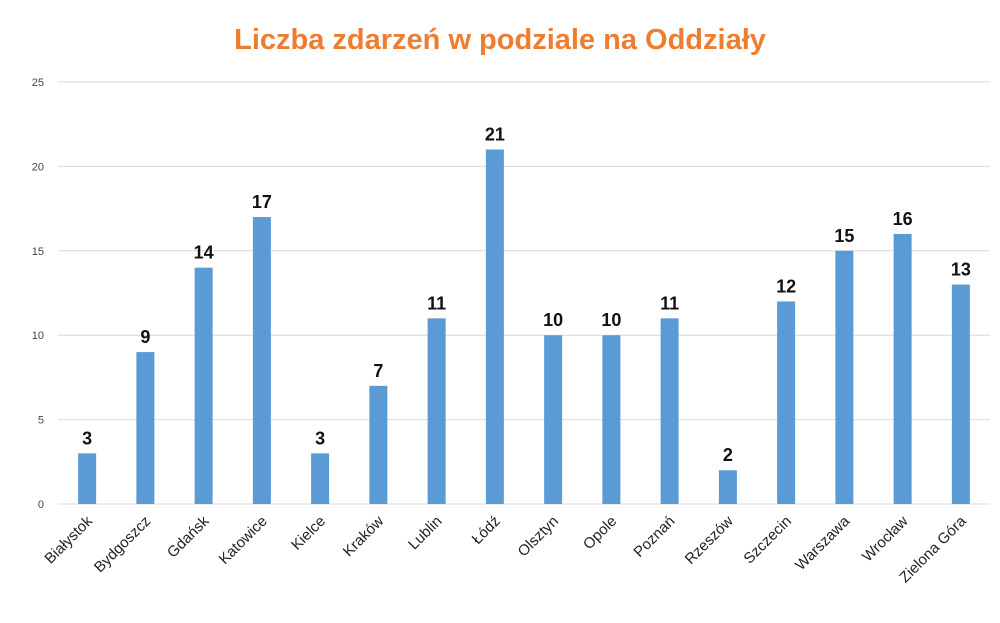 The image size is (1000, 623). I want to click on x-tick-label: Olsztyn, so click(538, 536).